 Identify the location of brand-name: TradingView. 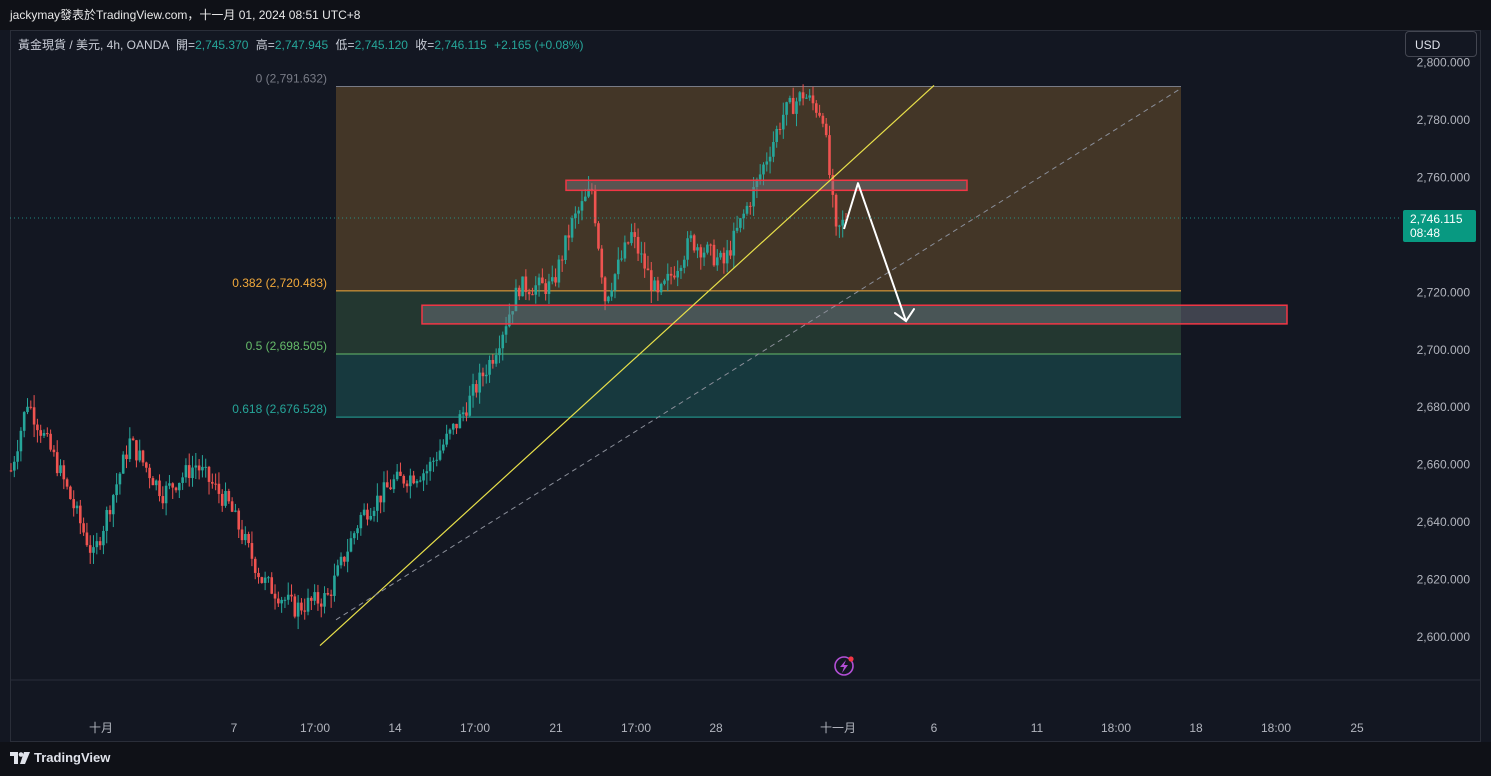
(72, 757).